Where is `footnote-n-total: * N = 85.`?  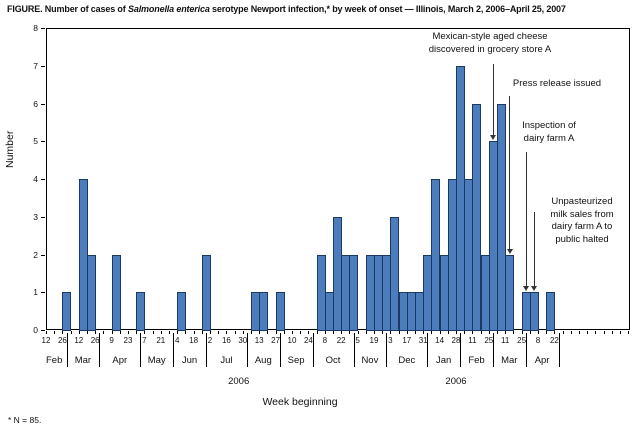
footnote-n-total: * N = 85. is located at coordinates (25, 420).